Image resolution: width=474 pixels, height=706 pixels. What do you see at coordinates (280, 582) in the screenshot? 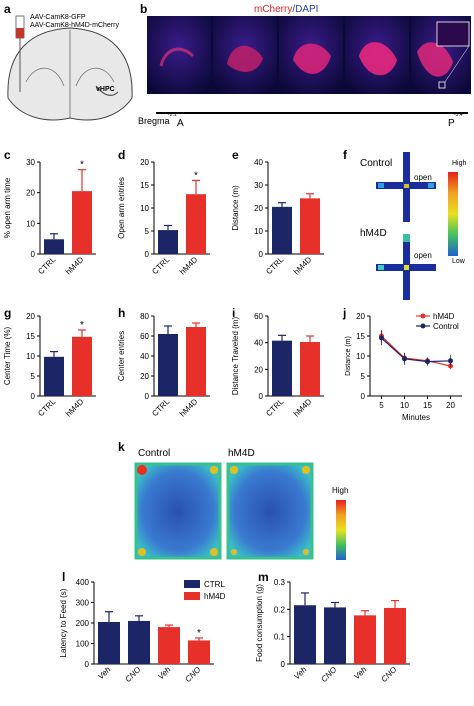
I see `y-tick-label: 0.3` at bounding box center [280, 582].